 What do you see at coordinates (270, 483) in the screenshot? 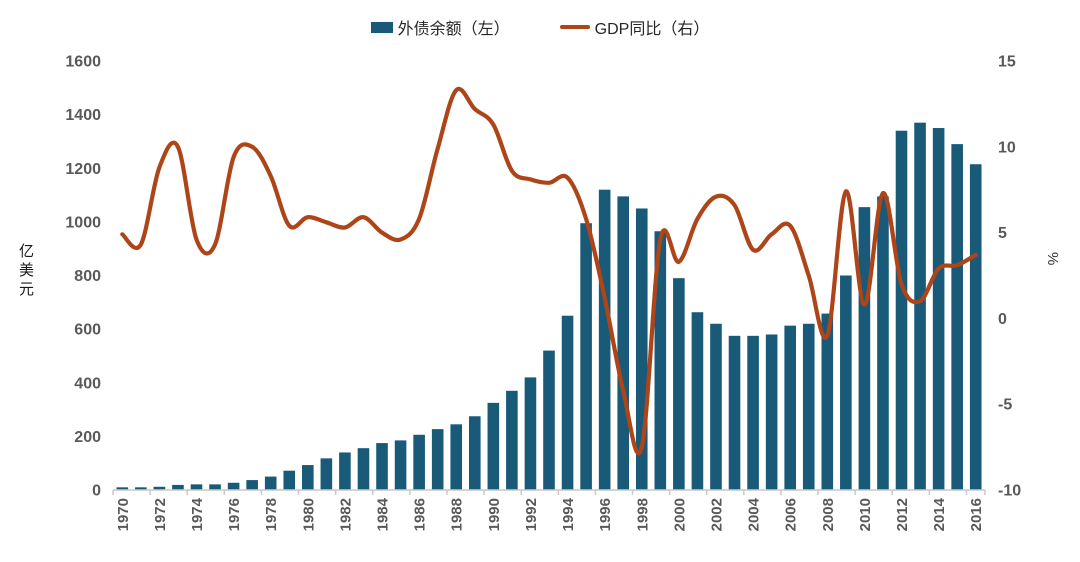
I see `bar-1978` at bounding box center [270, 483].